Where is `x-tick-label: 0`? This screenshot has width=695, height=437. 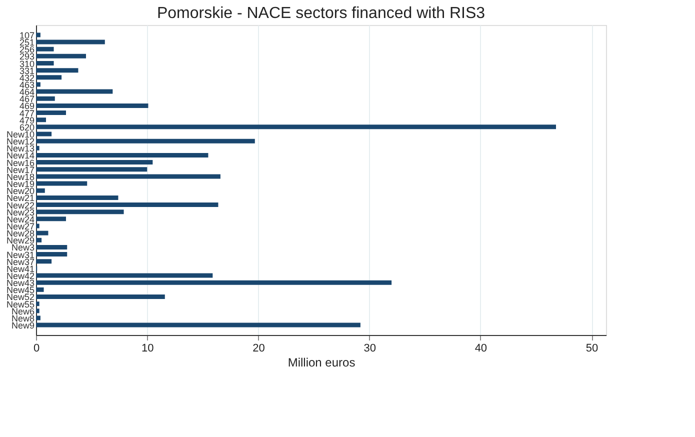 x-tick-label: 0 is located at coordinates (36, 348).